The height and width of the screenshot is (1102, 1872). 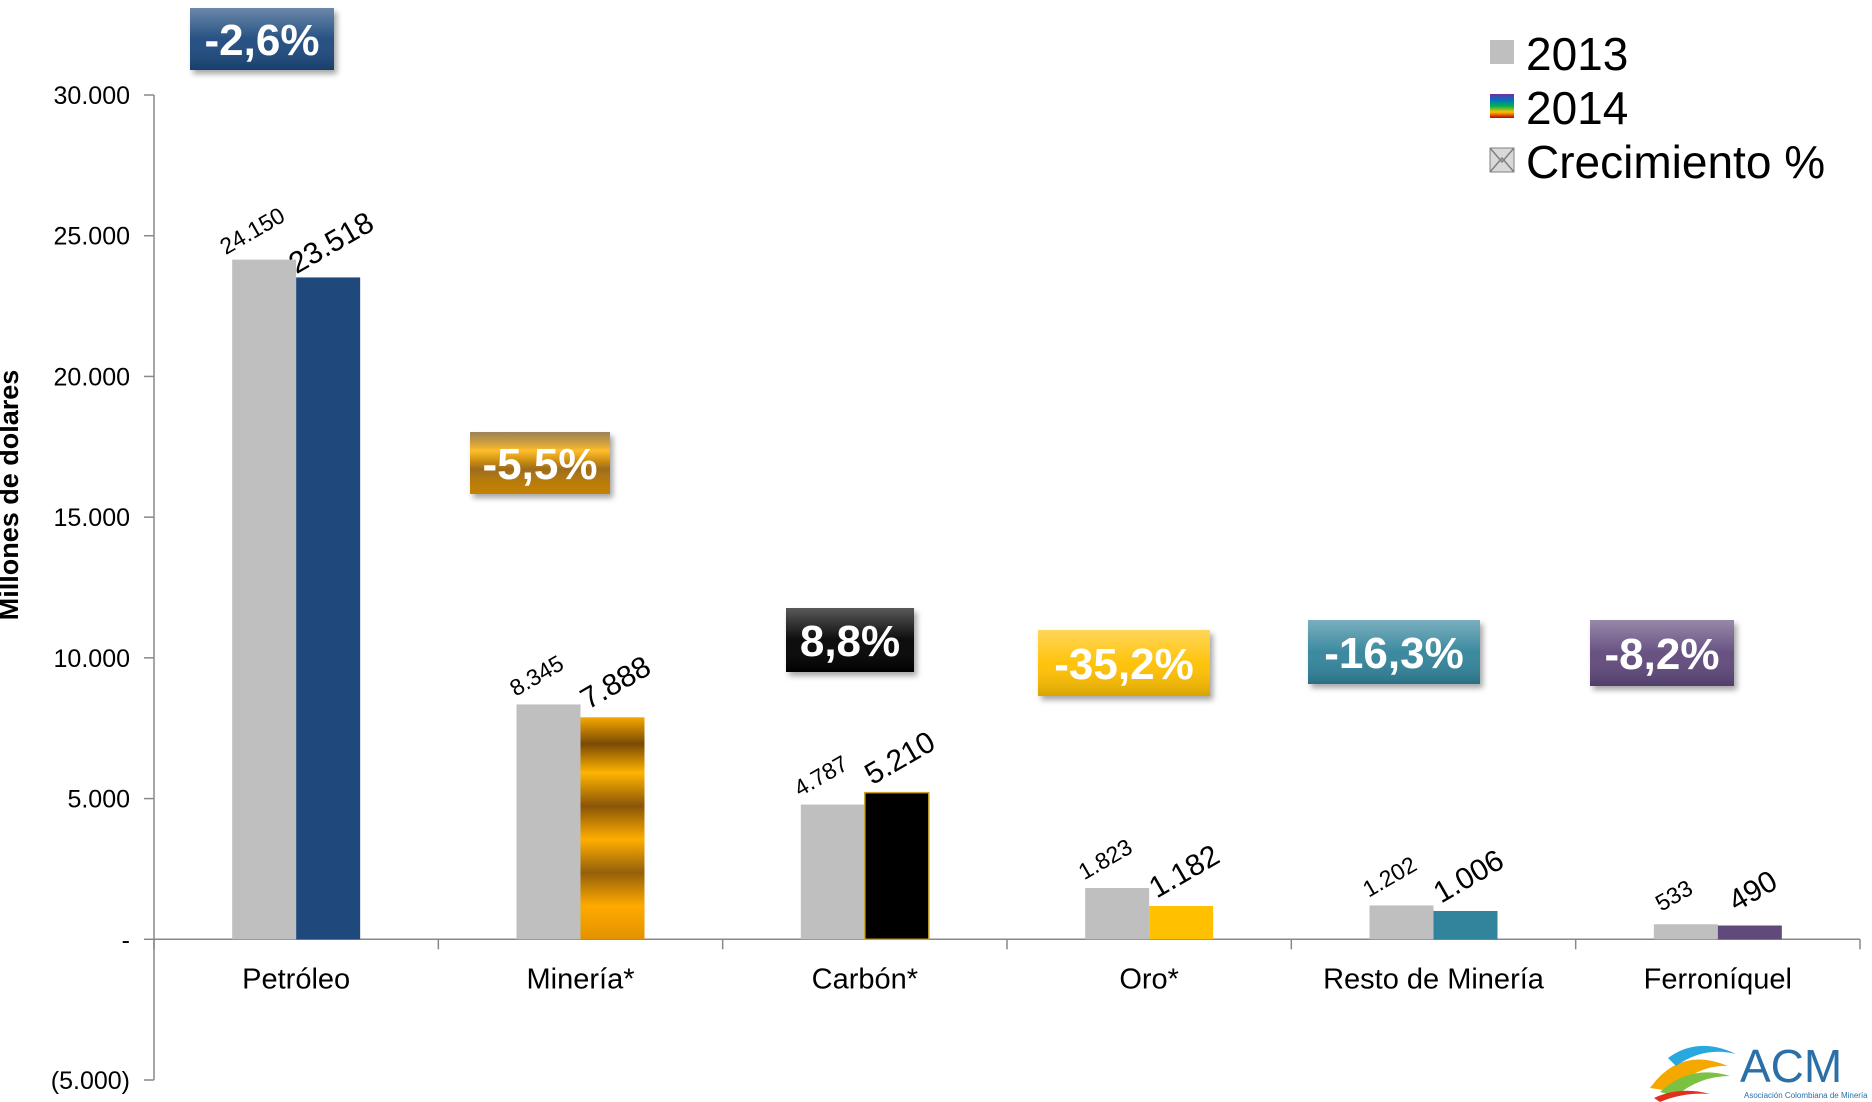 What do you see at coordinates (1674, 896) in the screenshot?
I see `data-label-2013: 533` at bounding box center [1674, 896].